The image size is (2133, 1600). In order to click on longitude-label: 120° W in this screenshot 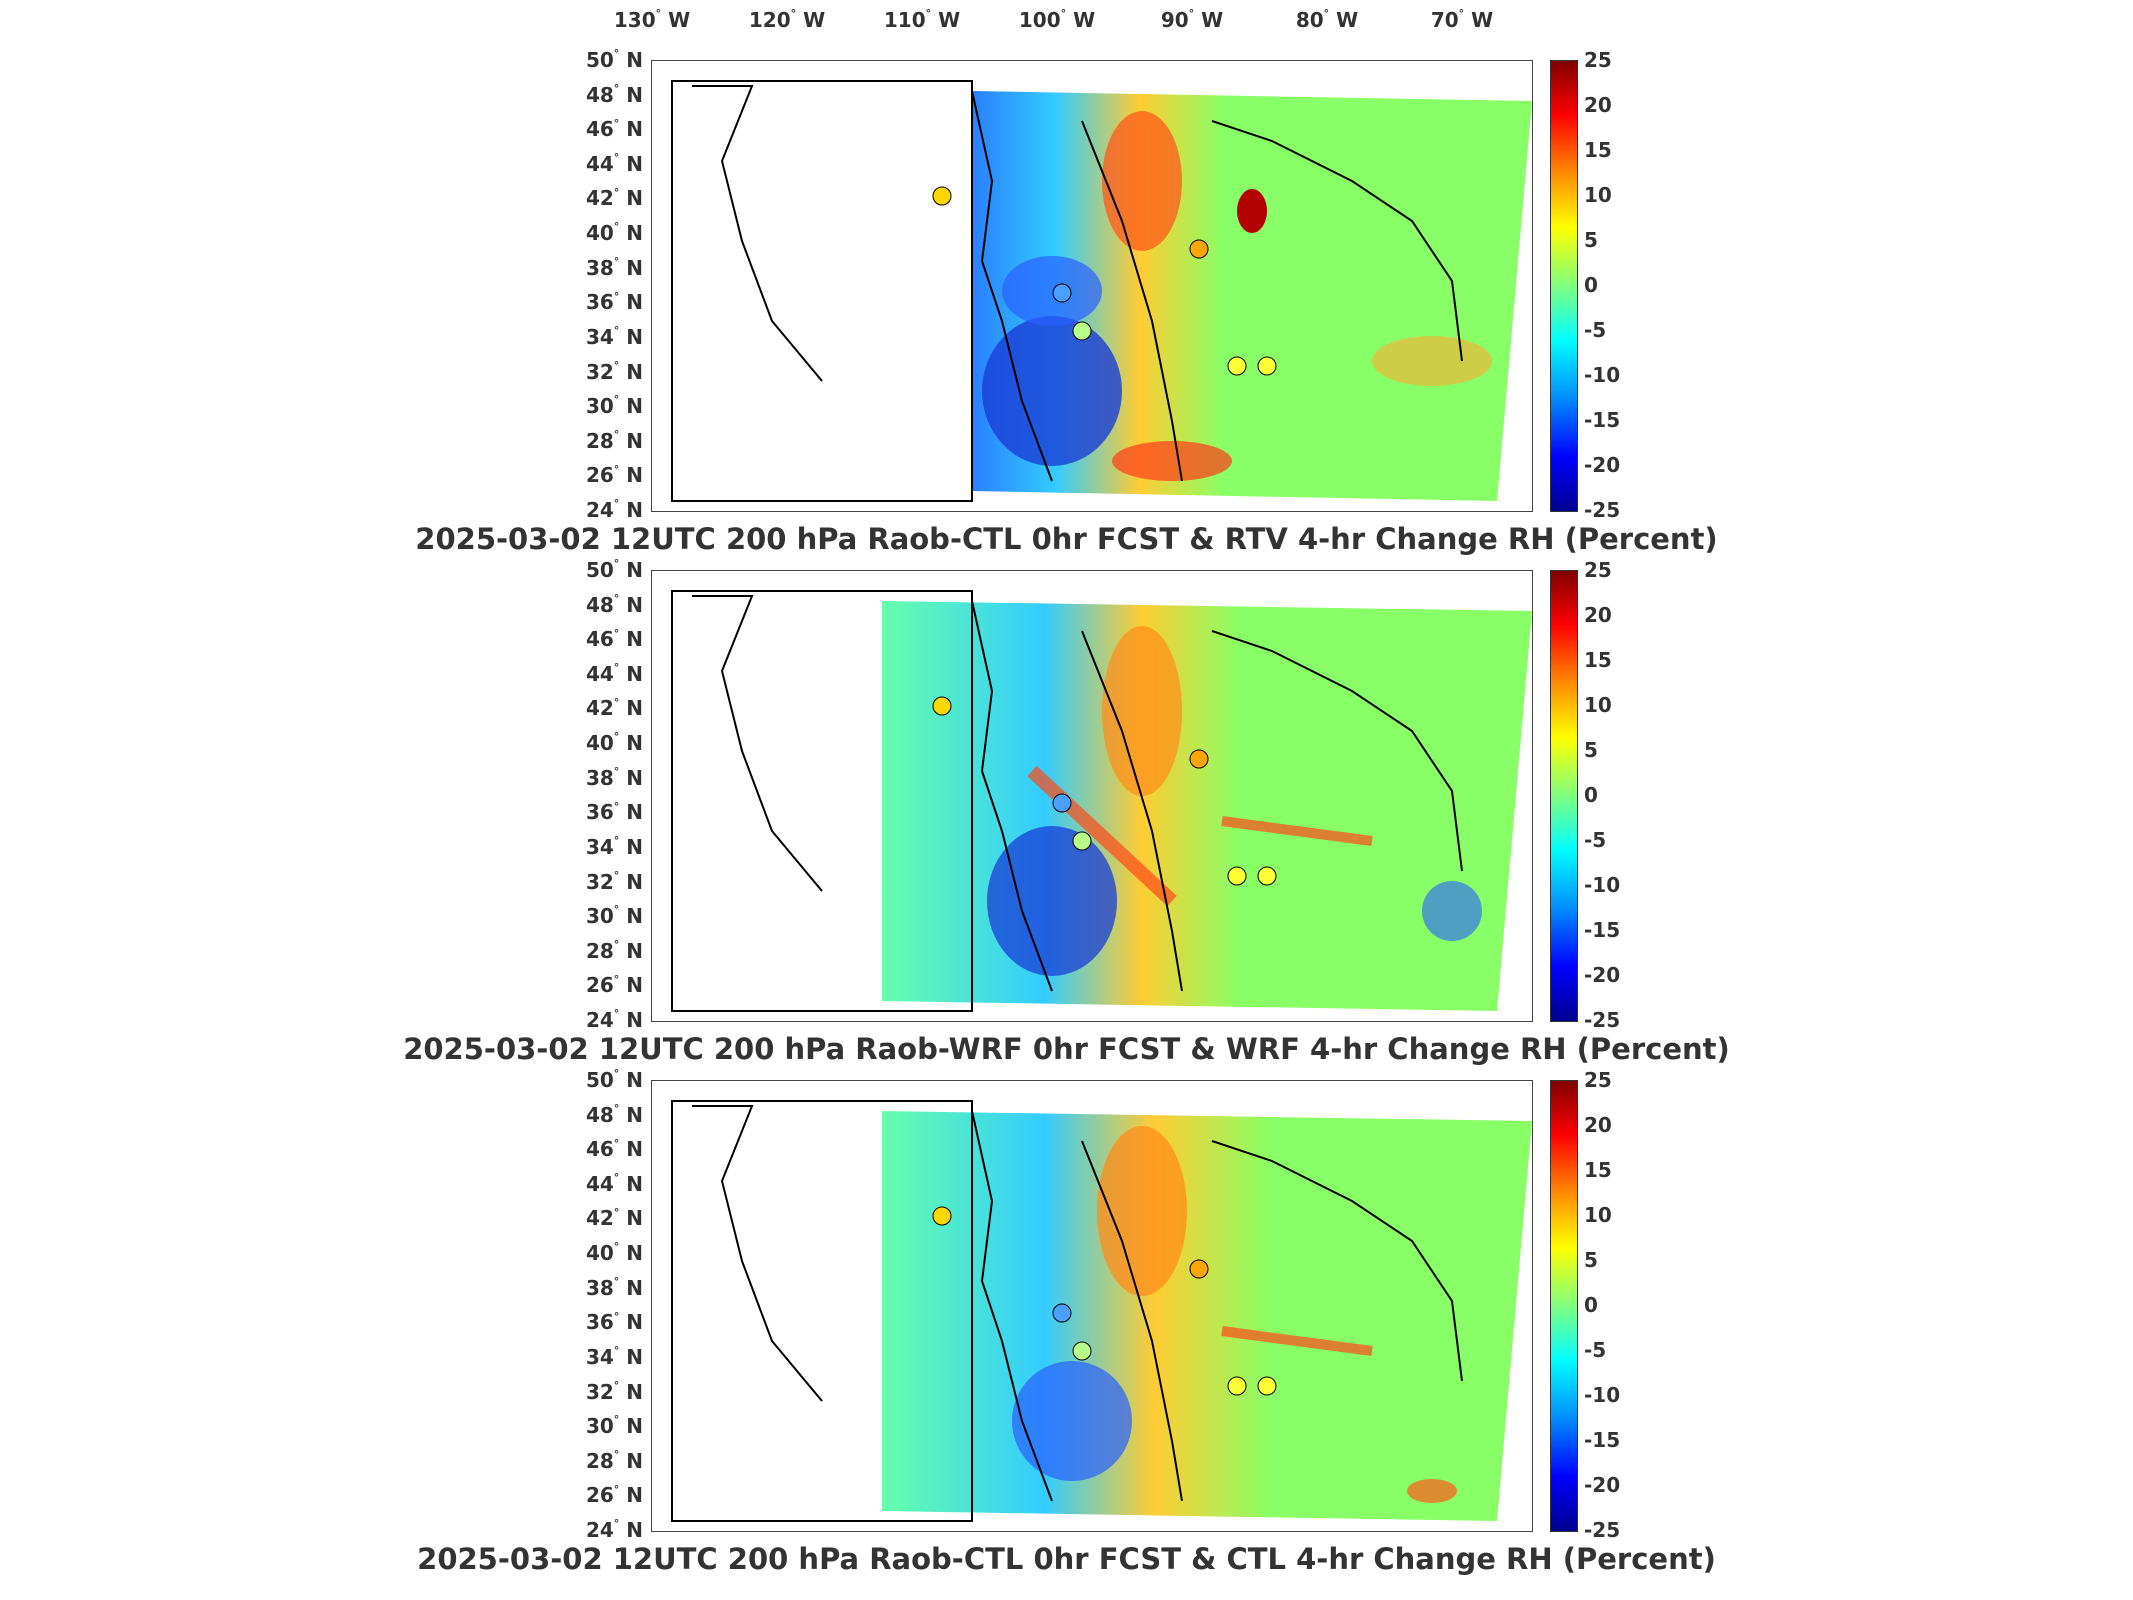, I will do `click(787, 19)`.